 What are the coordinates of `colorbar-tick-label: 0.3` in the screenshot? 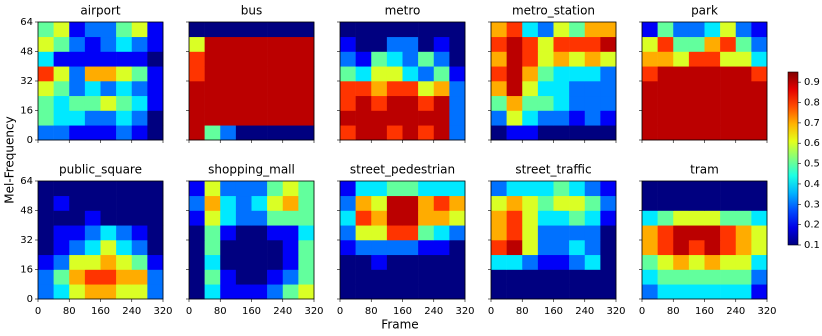 It's located at (812, 204).